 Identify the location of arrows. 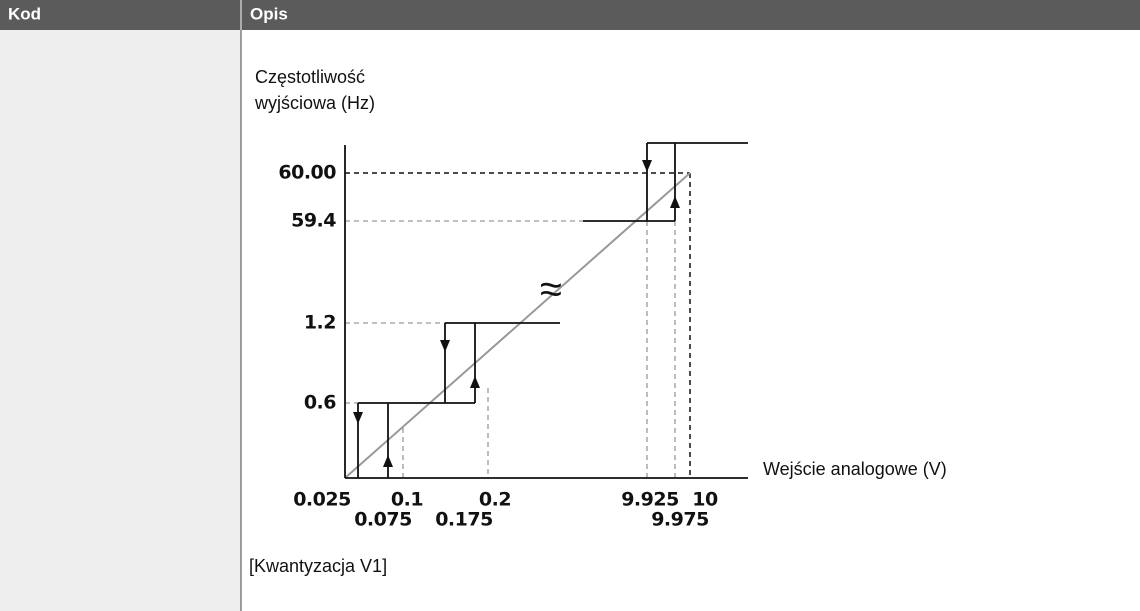
(516, 313).